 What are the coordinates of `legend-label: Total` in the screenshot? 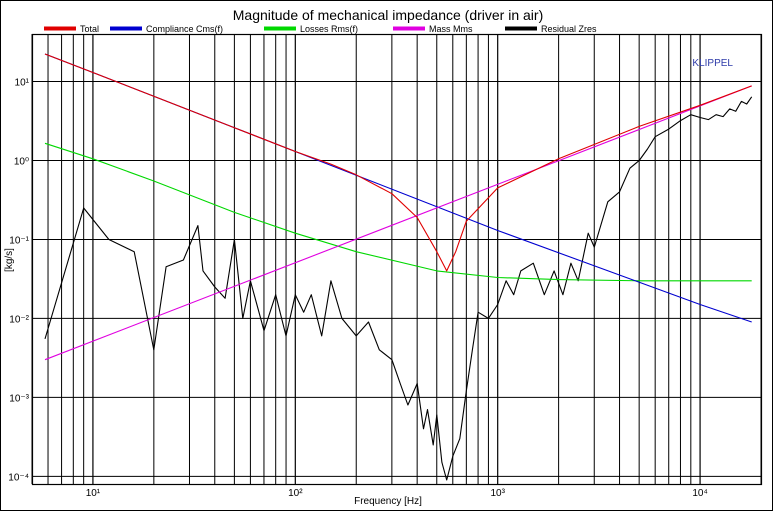 It's located at (89, 29).